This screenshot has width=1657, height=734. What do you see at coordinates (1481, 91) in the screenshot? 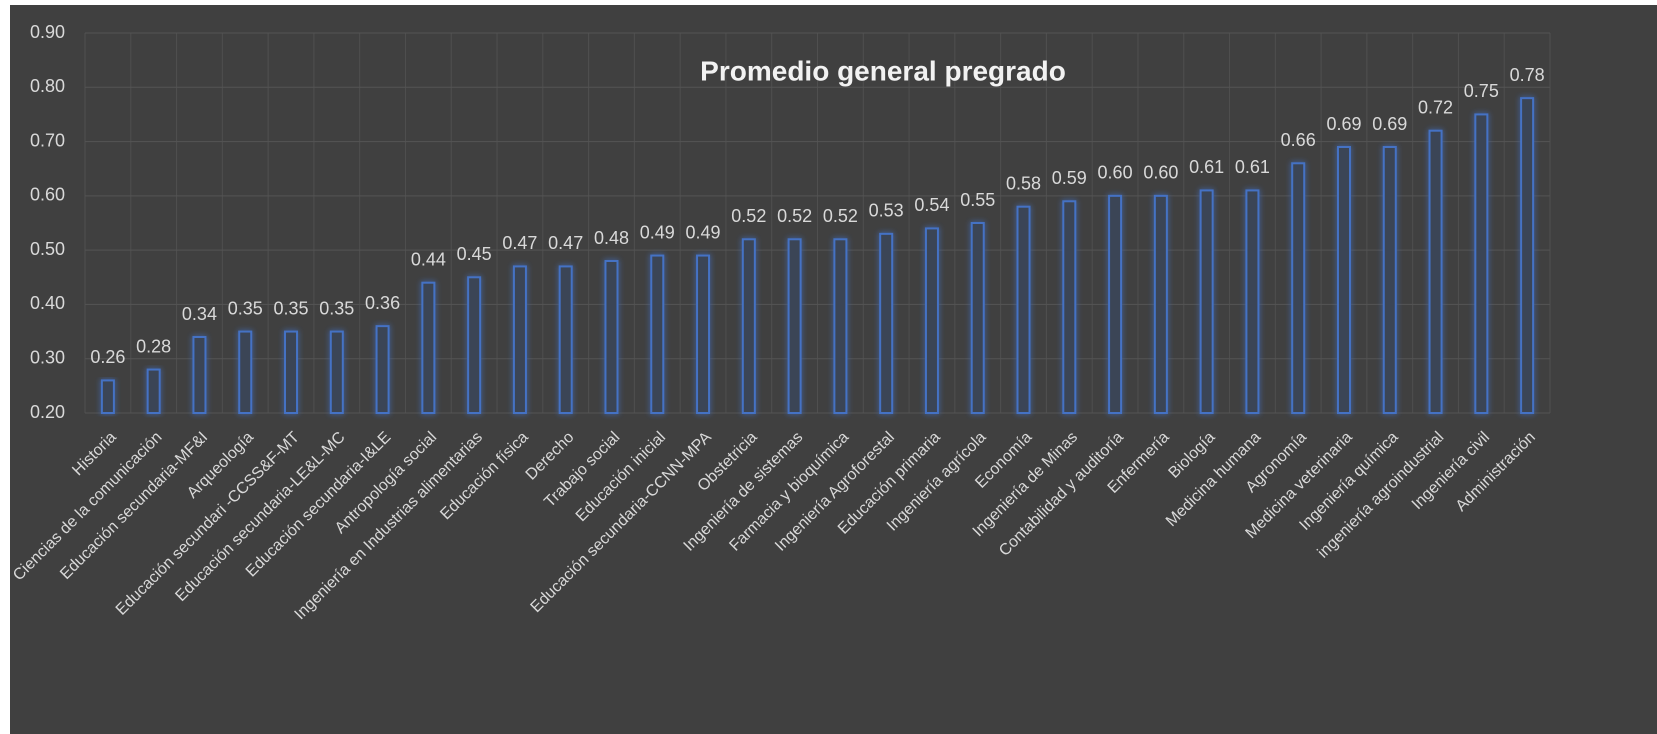
I see `data-label: 0.75` at bounding box center [1481, 91].